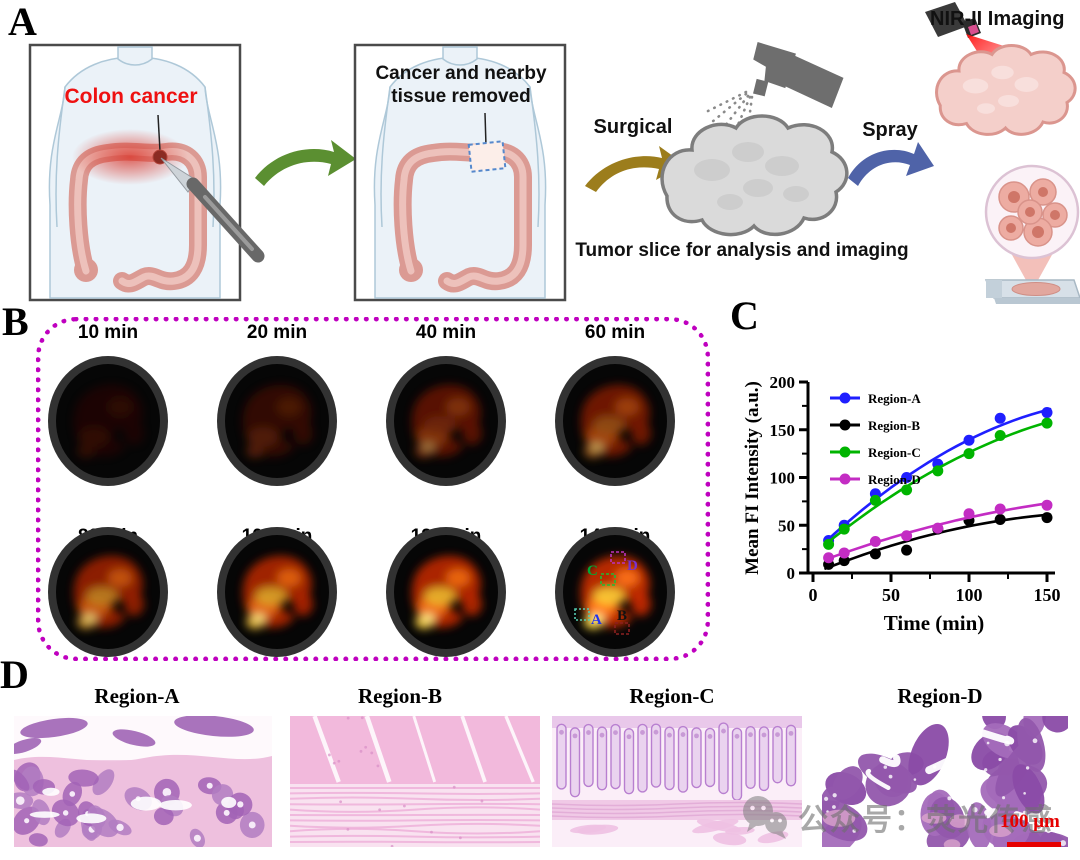 The width and height of the screenshot is (1080, 860). I want to click on fluorescence-image-40min, so click(446, 421).